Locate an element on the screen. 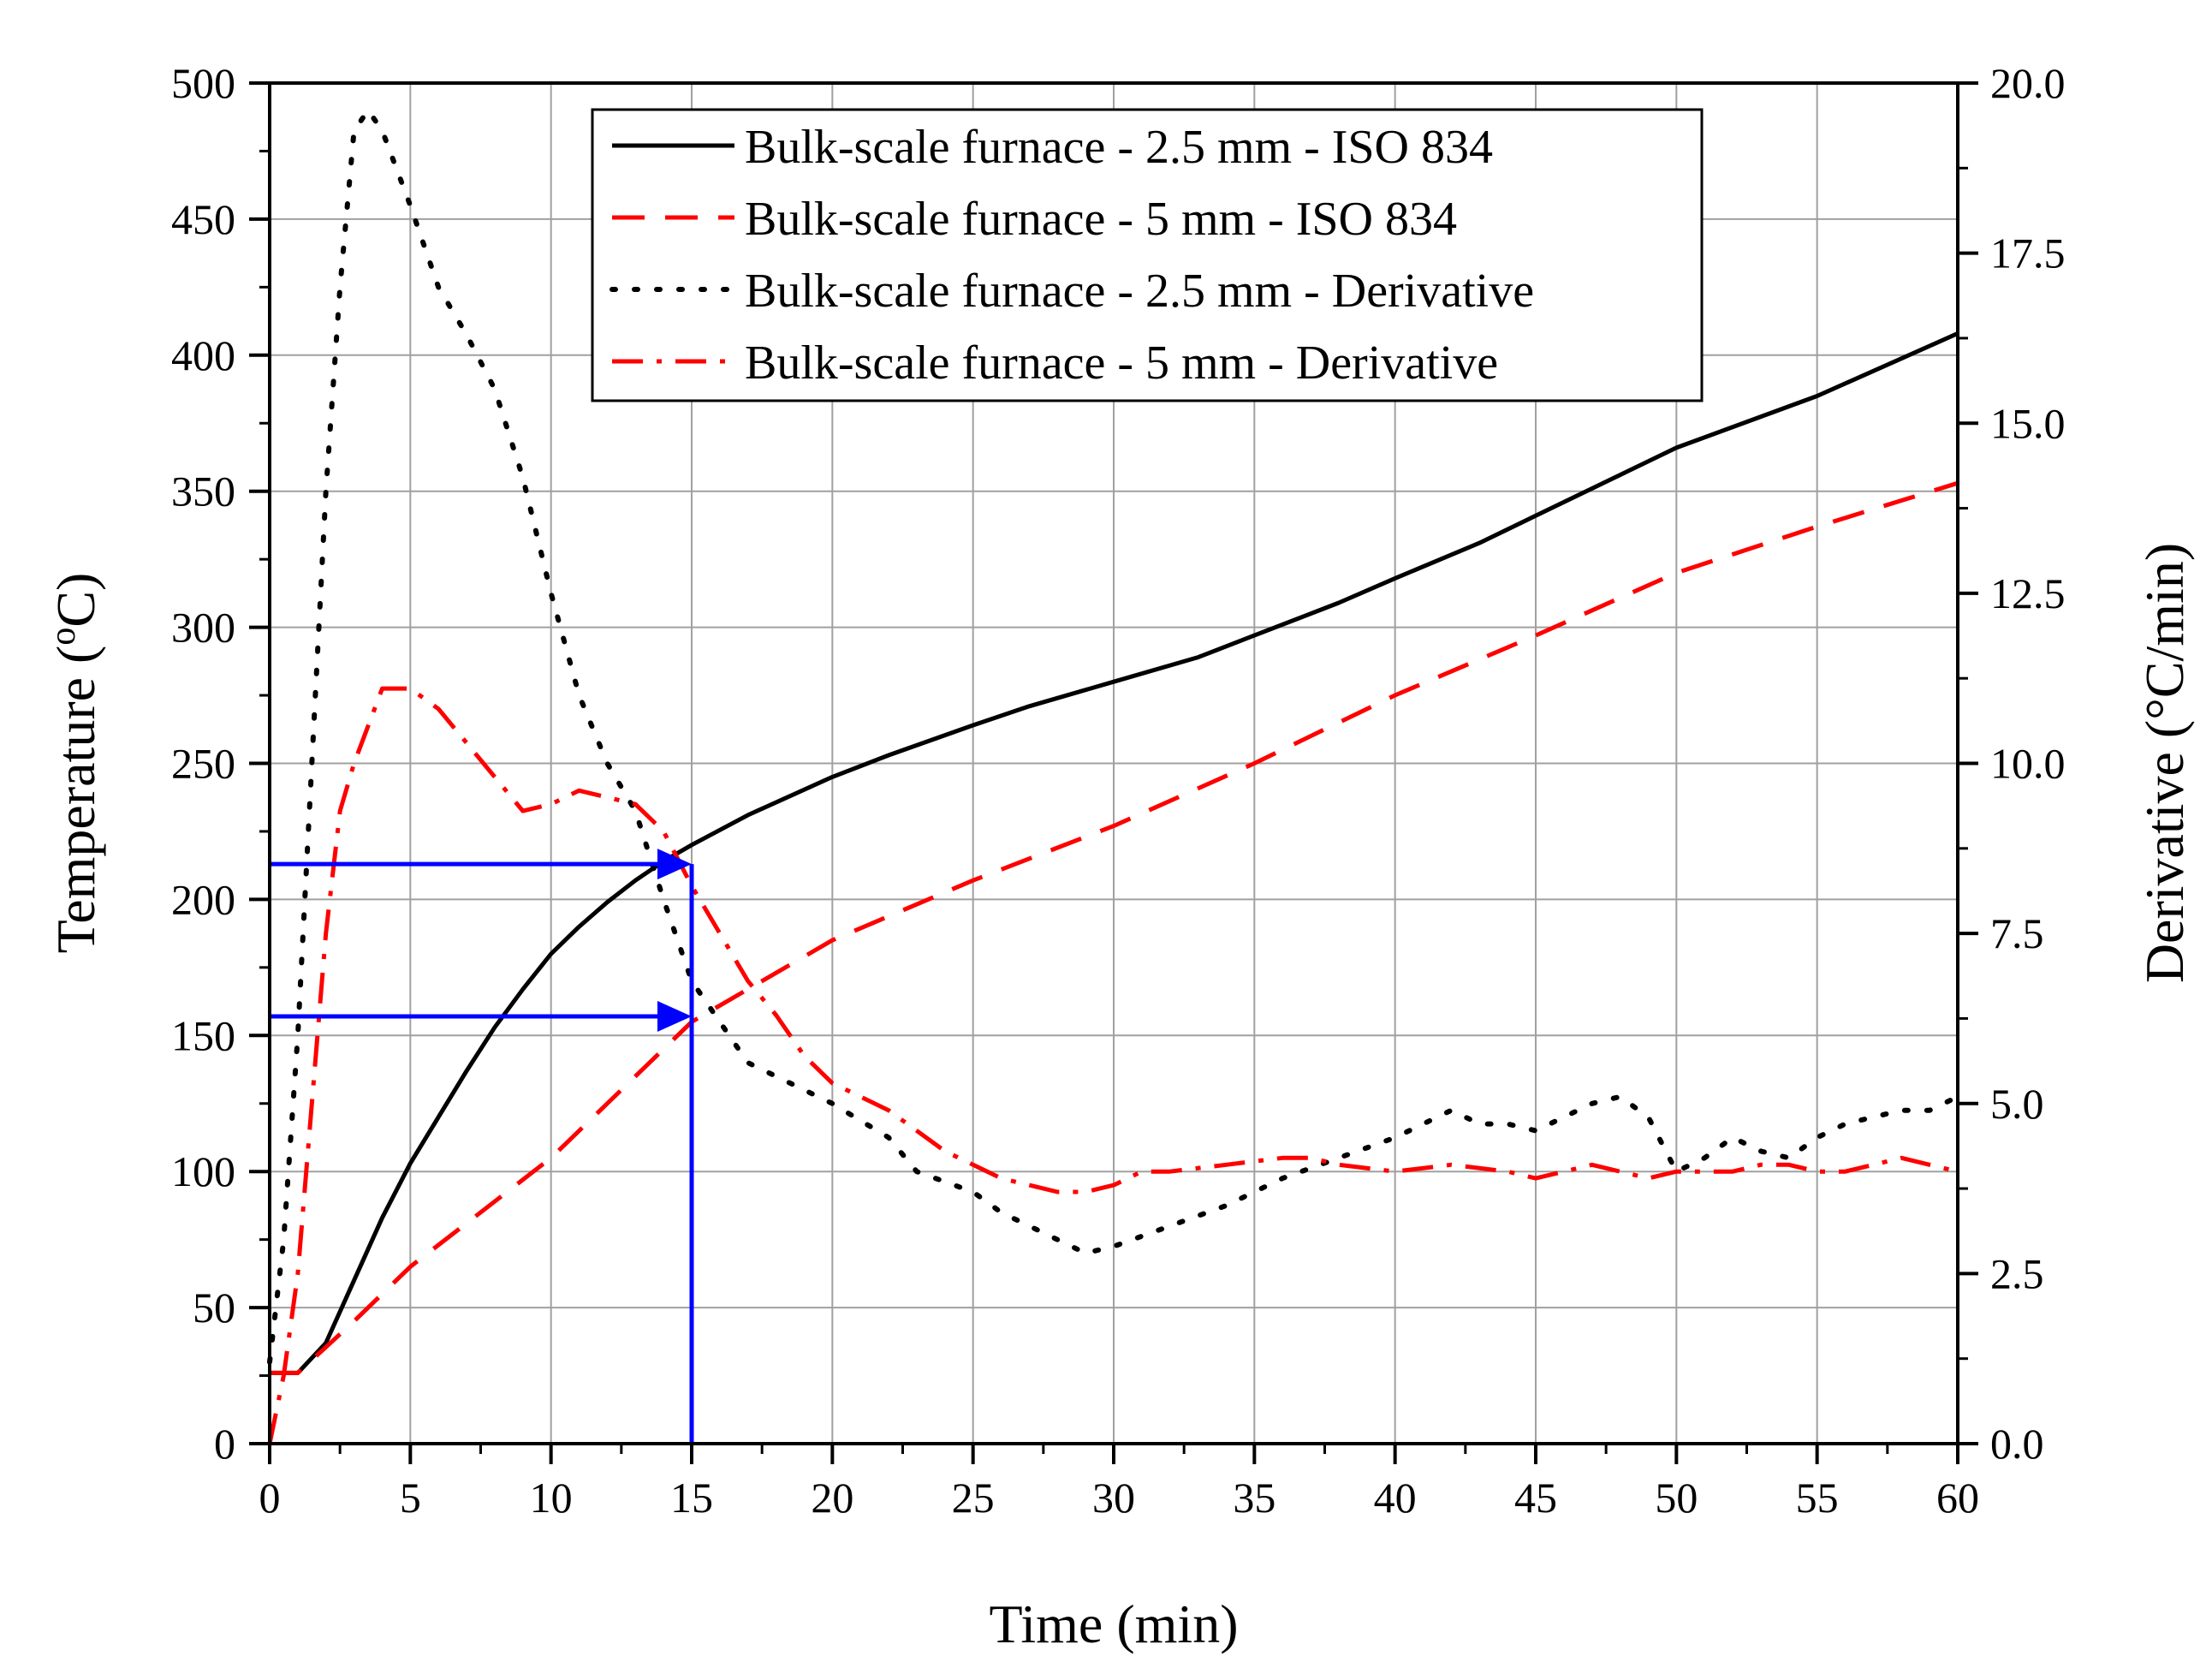  y2-tick-label: 5.0 is located at coordinates (2017, 1104).